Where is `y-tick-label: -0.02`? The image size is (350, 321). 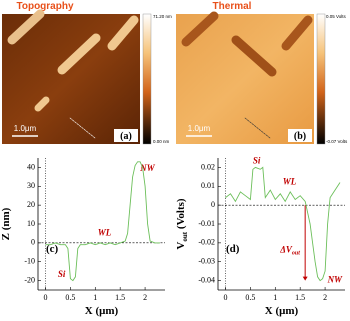
y-tick-label: -0.02 is located at coordinates (206, 242).